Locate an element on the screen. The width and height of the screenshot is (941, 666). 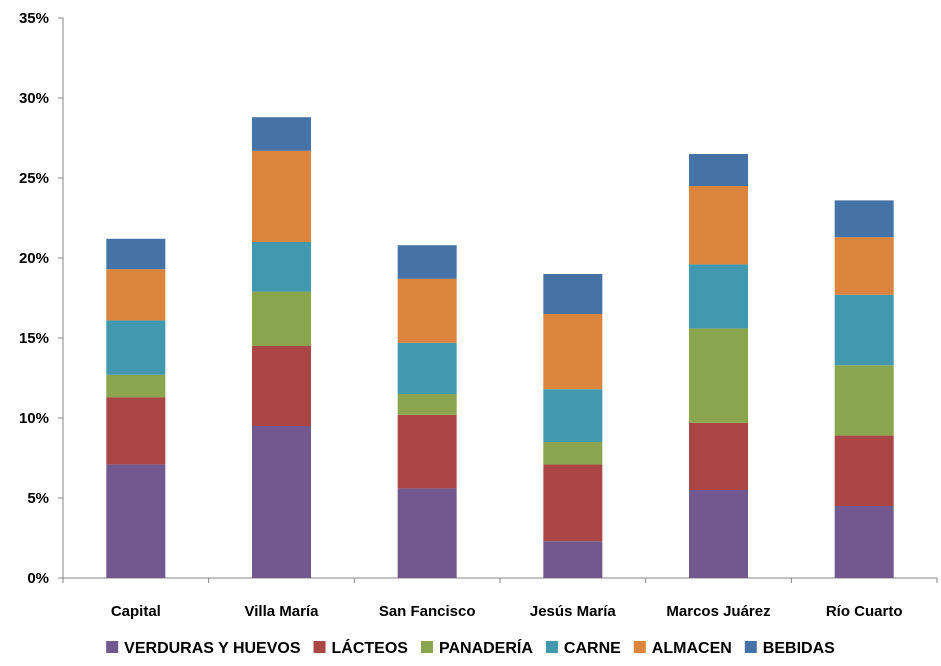
x-tick-label: San Fancisco is located at coordinates (427, 611).